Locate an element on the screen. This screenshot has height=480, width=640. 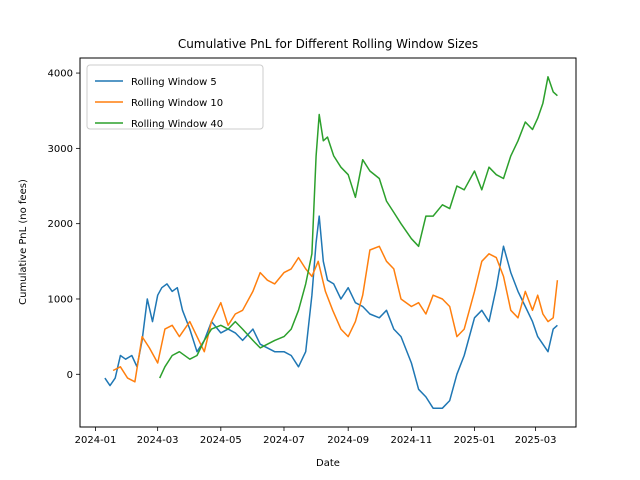
y-axis-label: Cumulative PnL (no fees) is located at coordinates (23, 242).